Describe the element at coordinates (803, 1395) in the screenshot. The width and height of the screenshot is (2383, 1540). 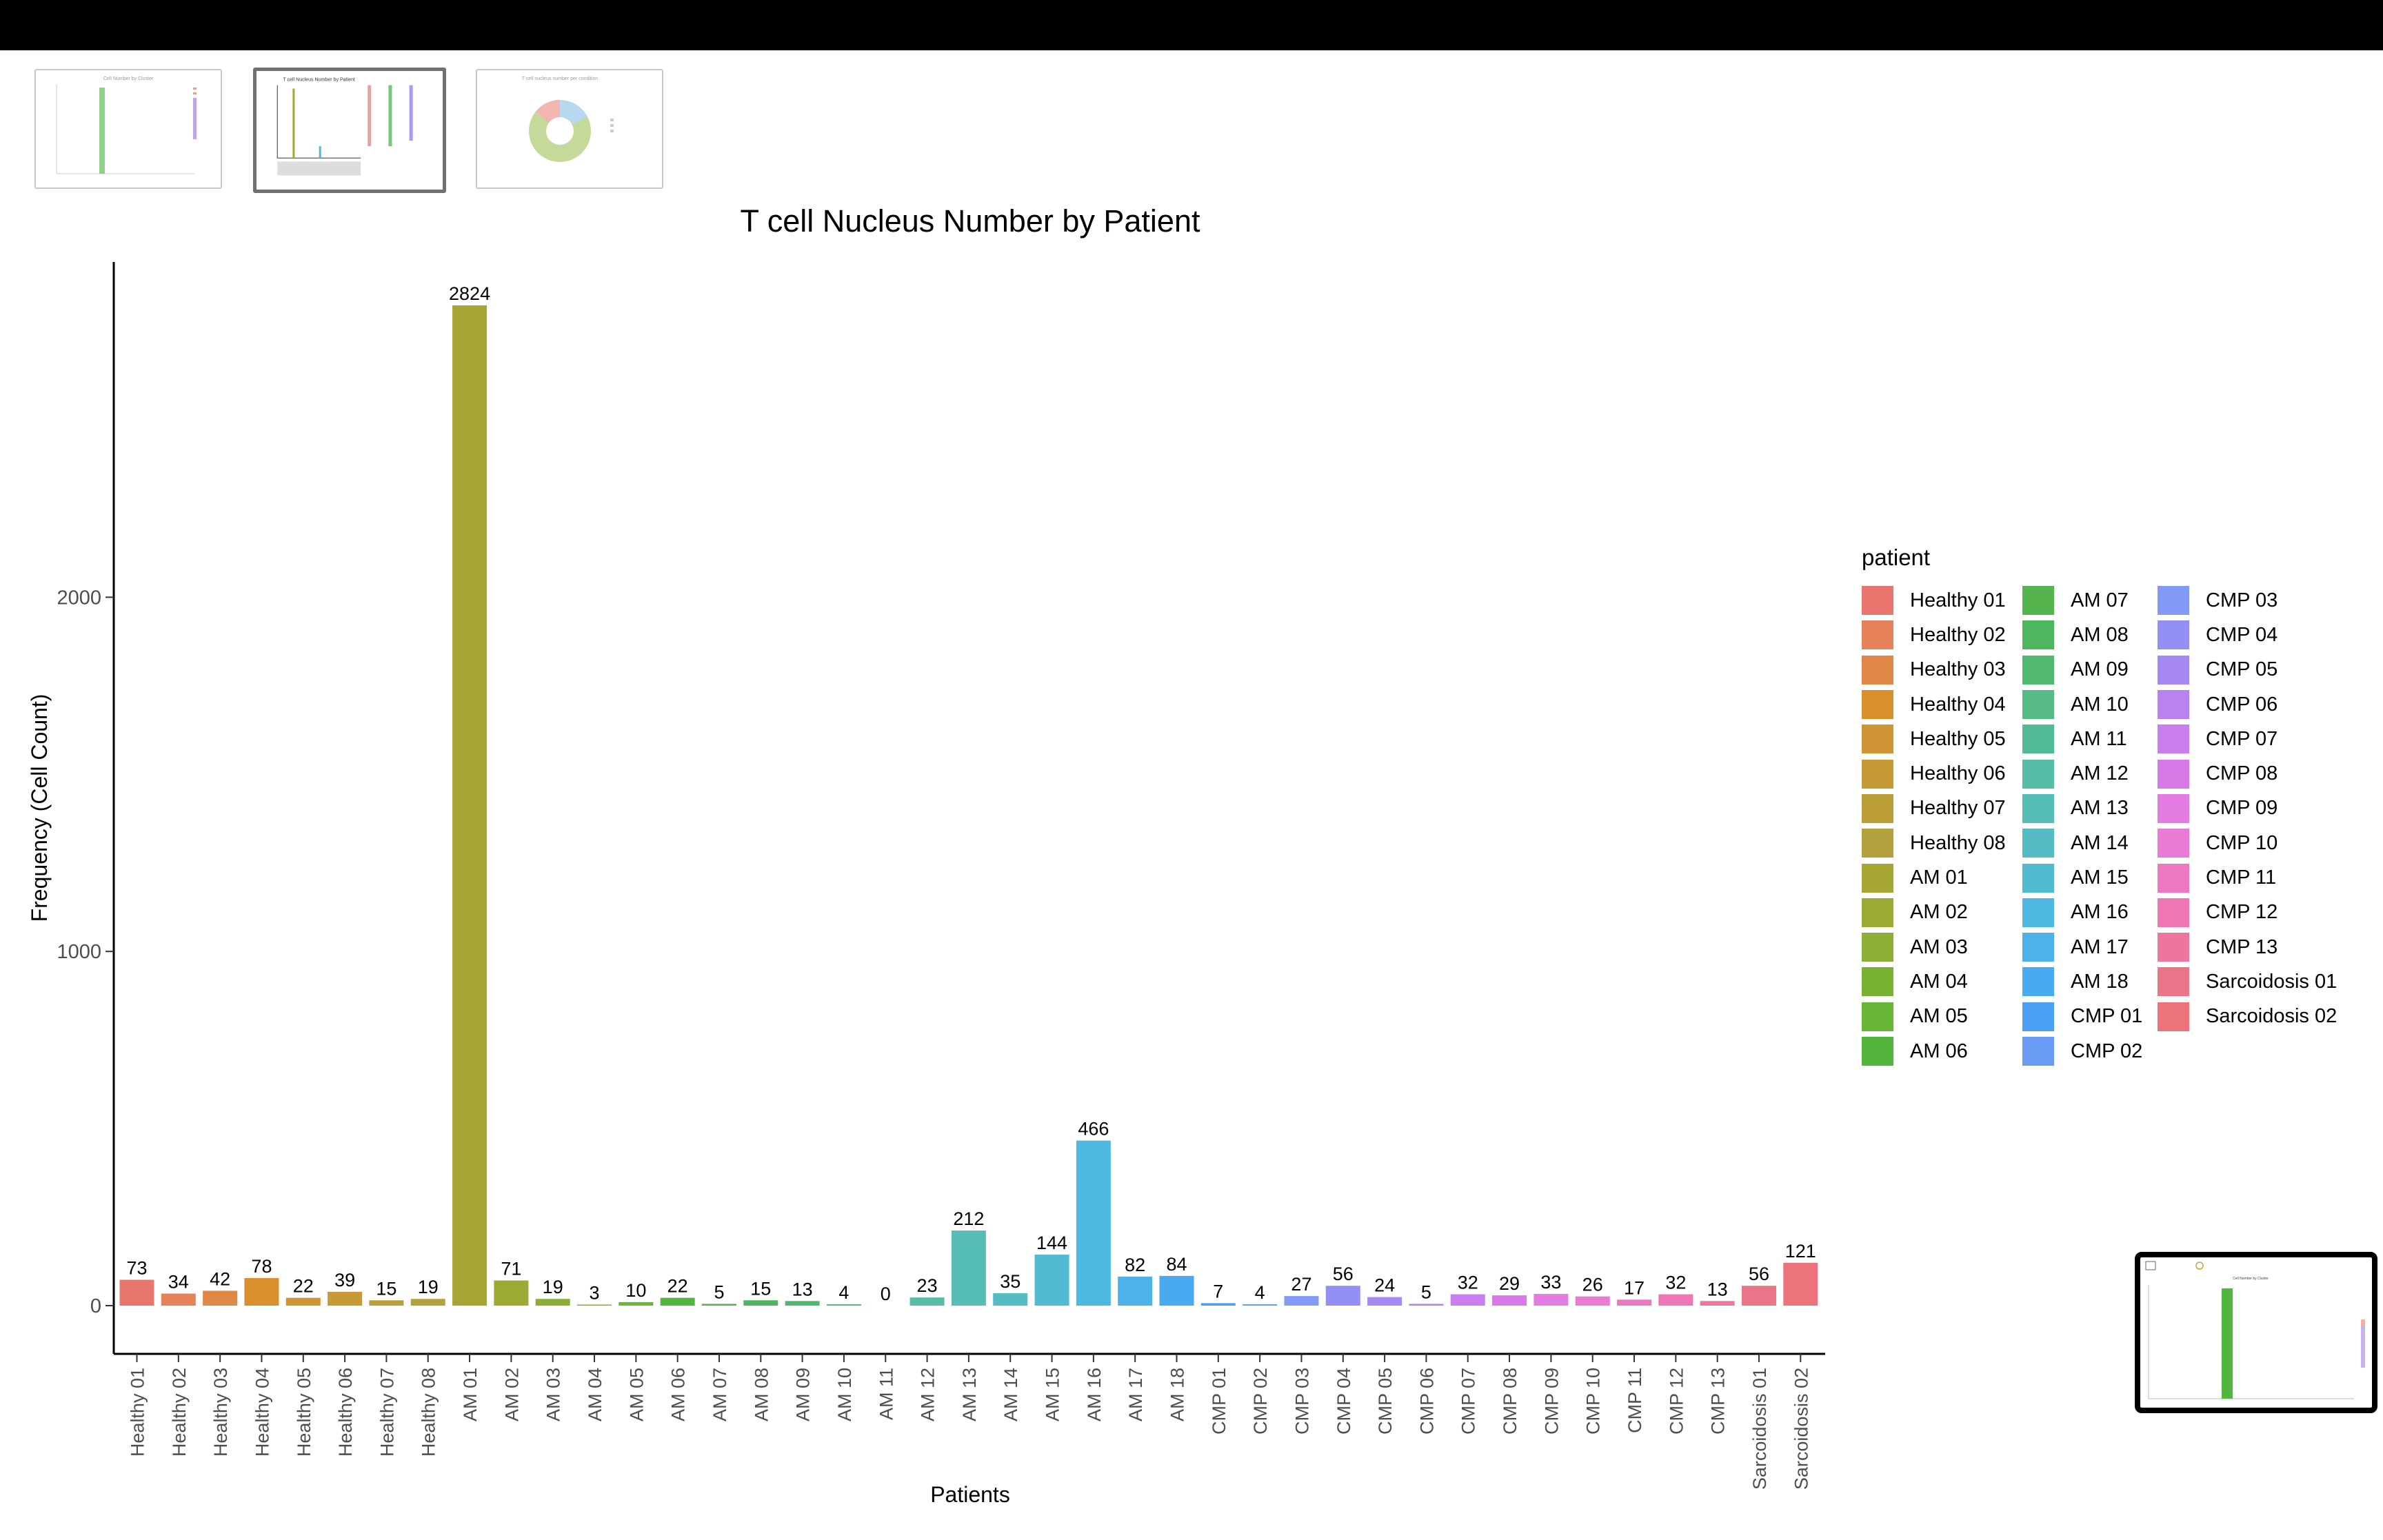
I see `x-tick-label: AM 09` at that location.